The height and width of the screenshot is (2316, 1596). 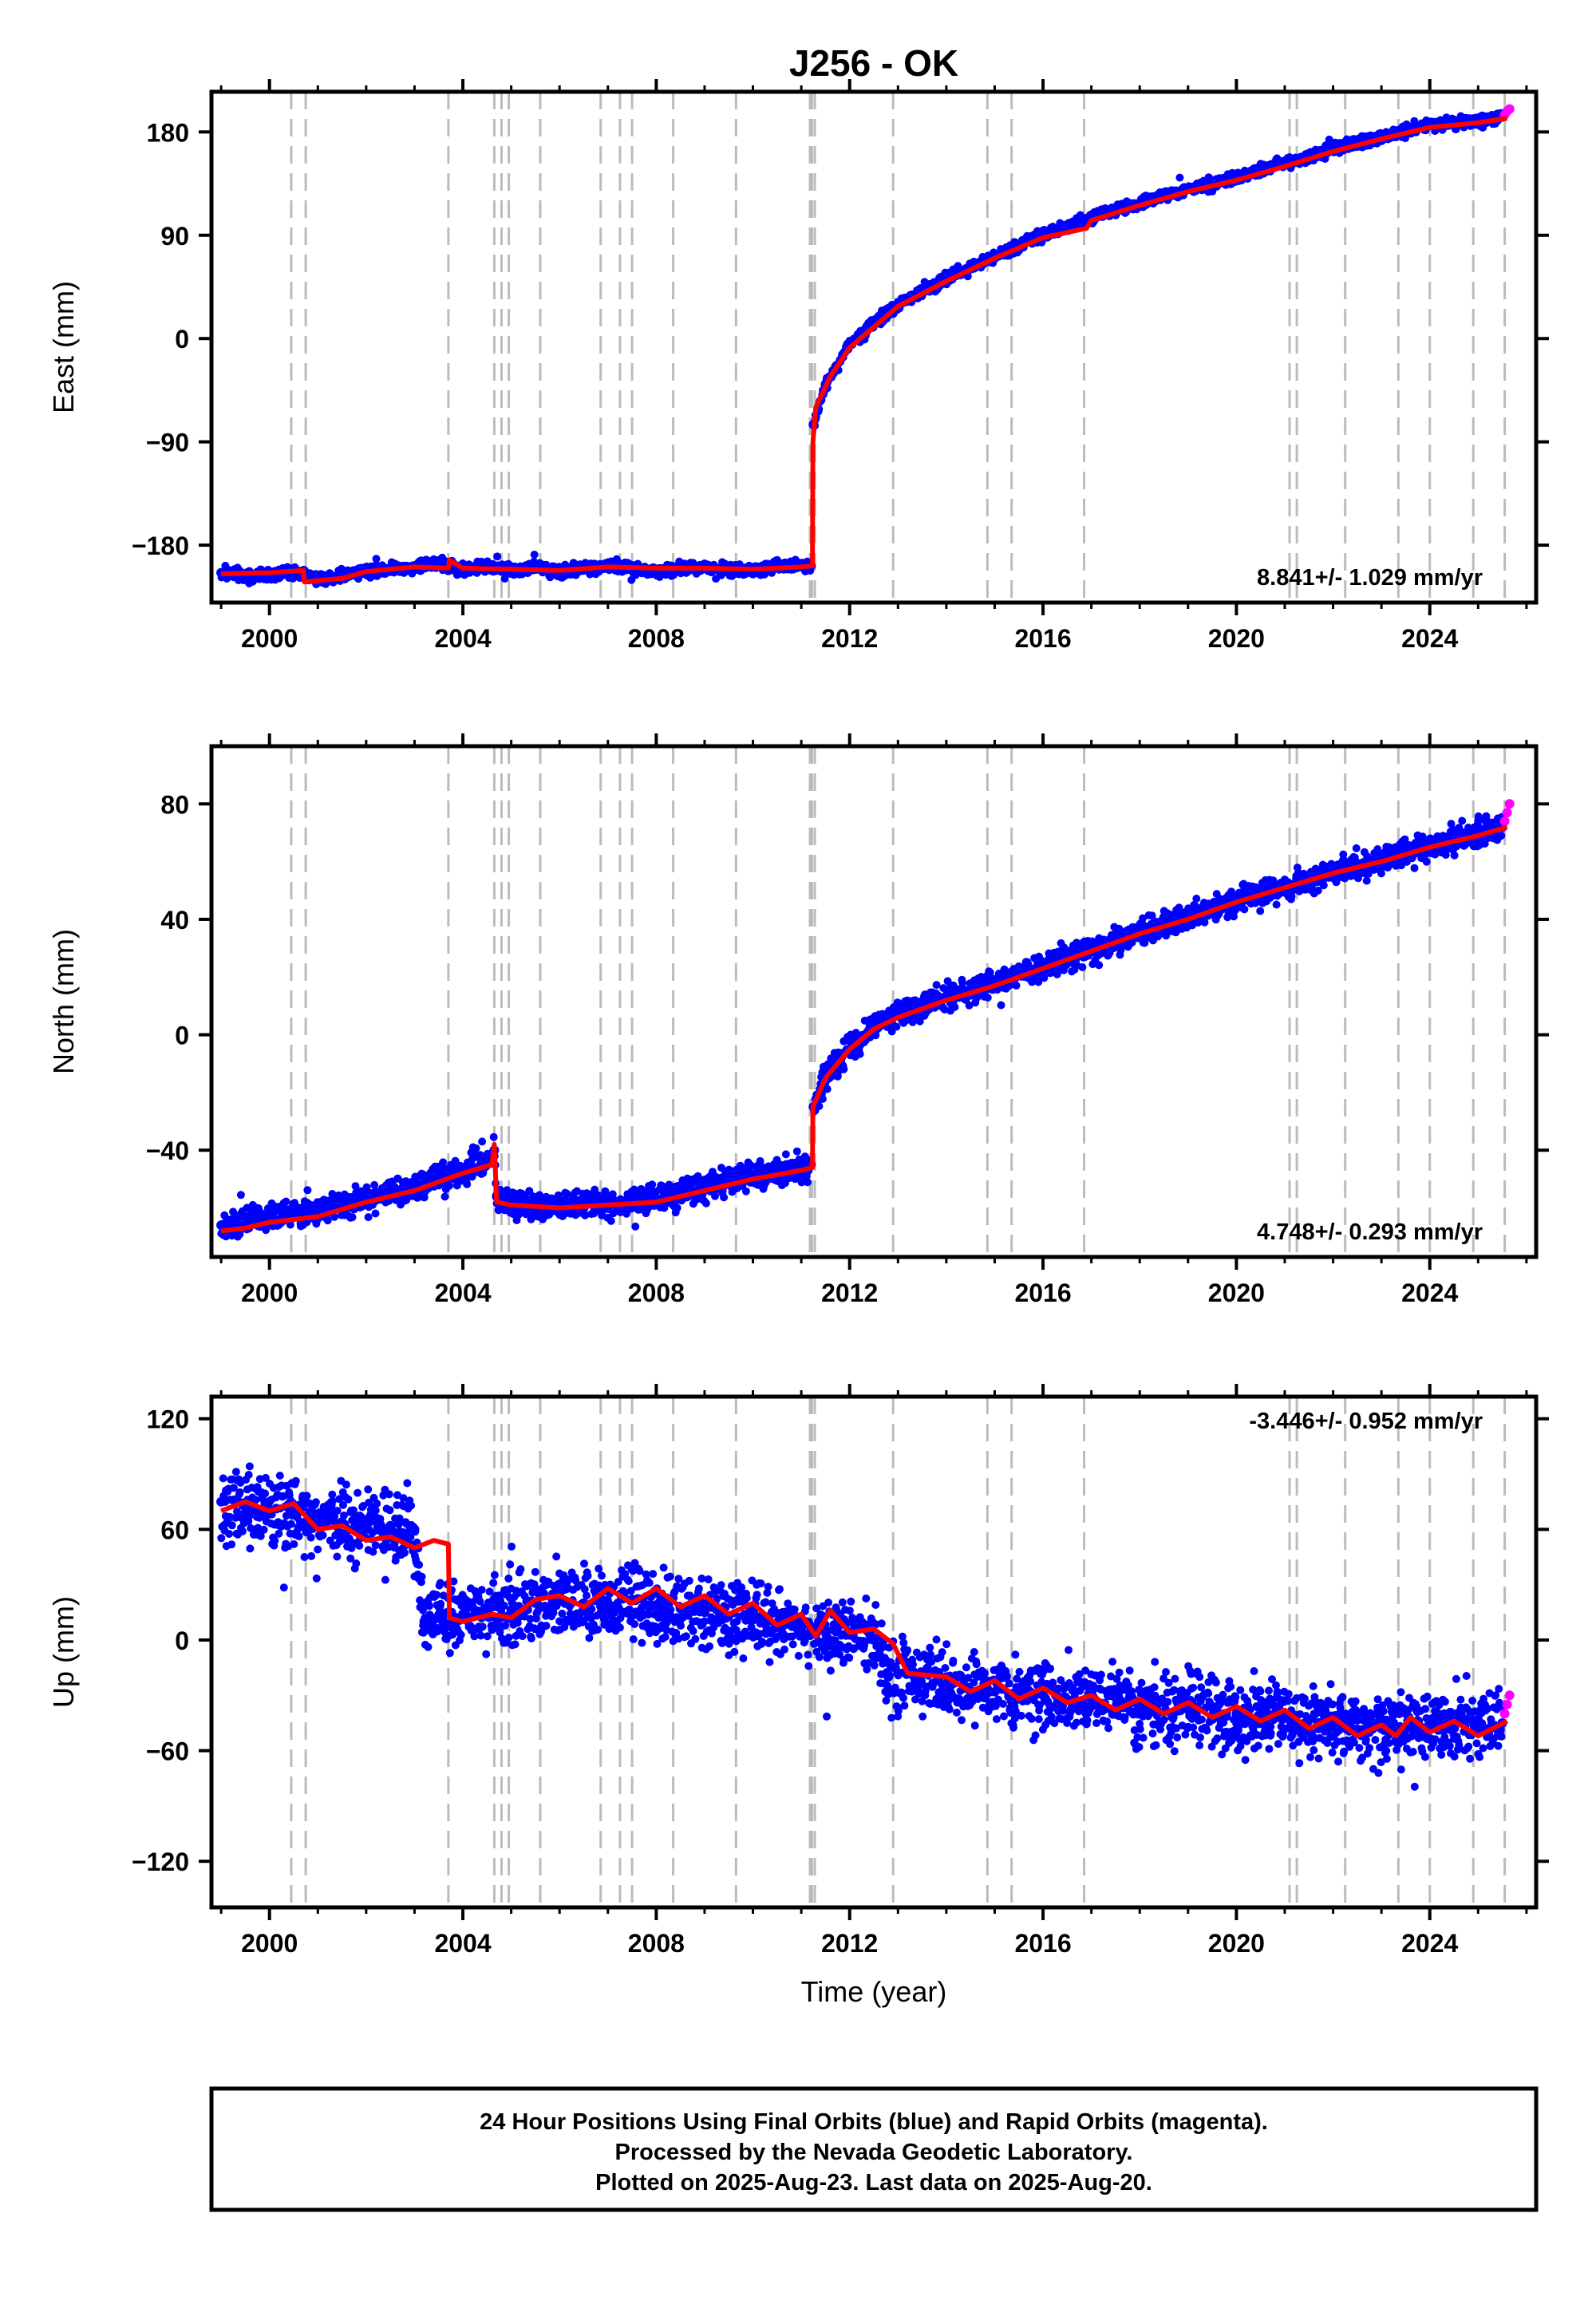 I want to click on east-series-rapid, so click(x=1507, y=112).